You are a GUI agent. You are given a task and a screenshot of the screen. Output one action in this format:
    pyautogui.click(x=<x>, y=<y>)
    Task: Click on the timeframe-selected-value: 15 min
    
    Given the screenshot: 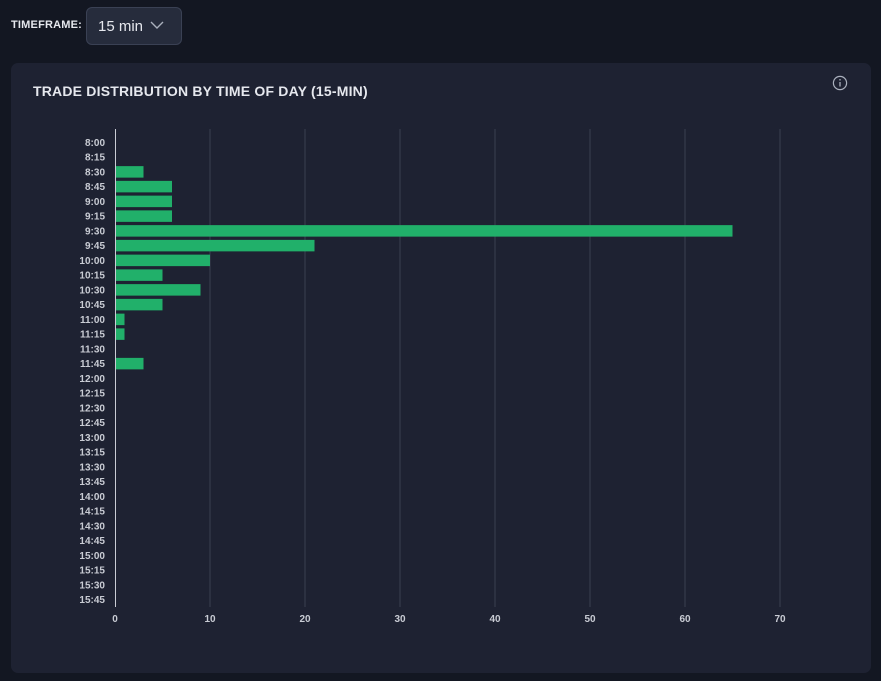 What is the action you would take?
    pyautogui.click(x=121, y=26)
    